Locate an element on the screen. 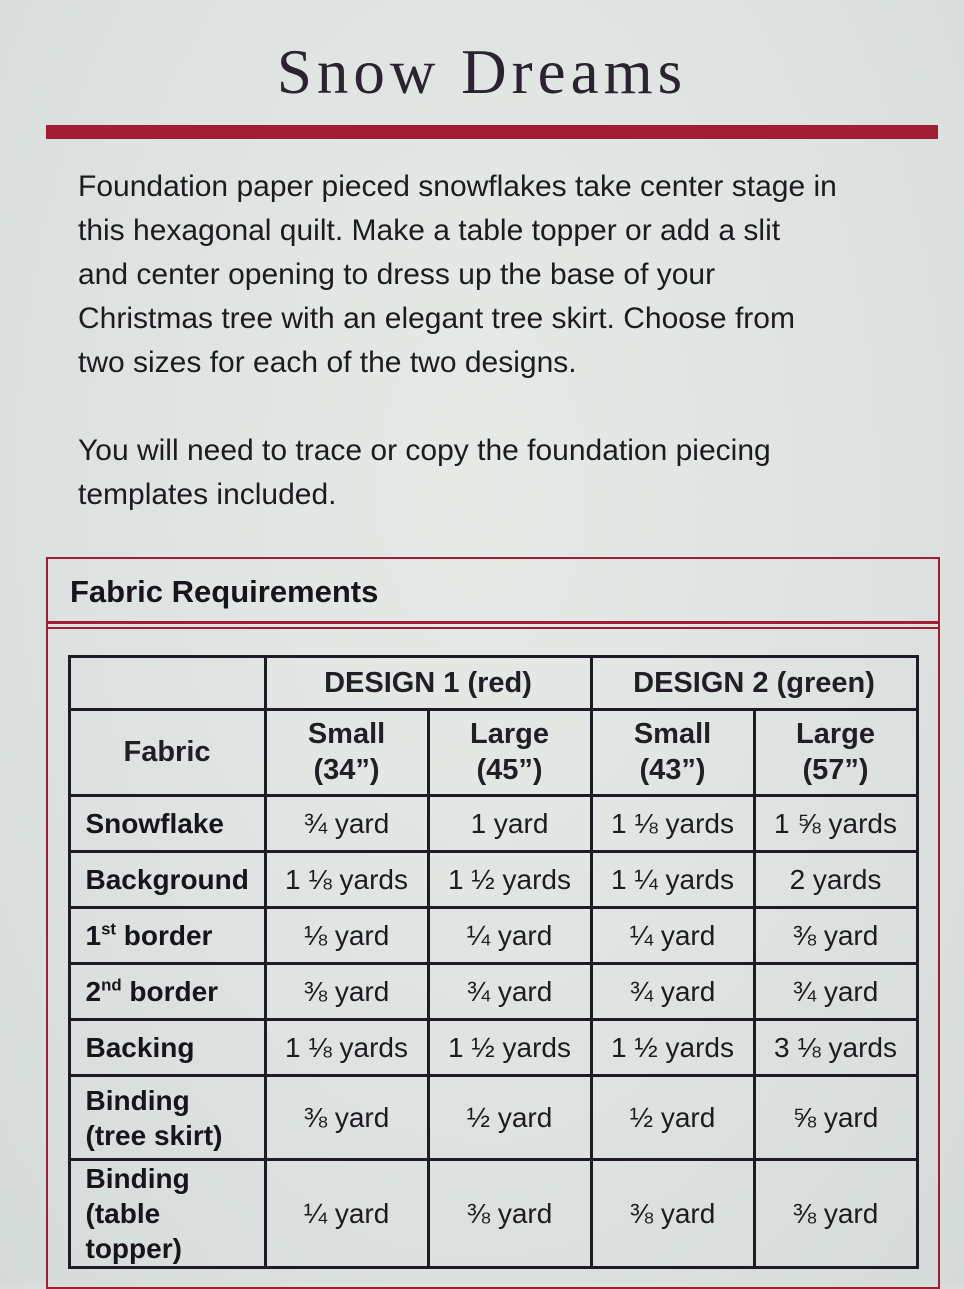  fabric-name-cell: Backing is located at coordinates (167, 1047).